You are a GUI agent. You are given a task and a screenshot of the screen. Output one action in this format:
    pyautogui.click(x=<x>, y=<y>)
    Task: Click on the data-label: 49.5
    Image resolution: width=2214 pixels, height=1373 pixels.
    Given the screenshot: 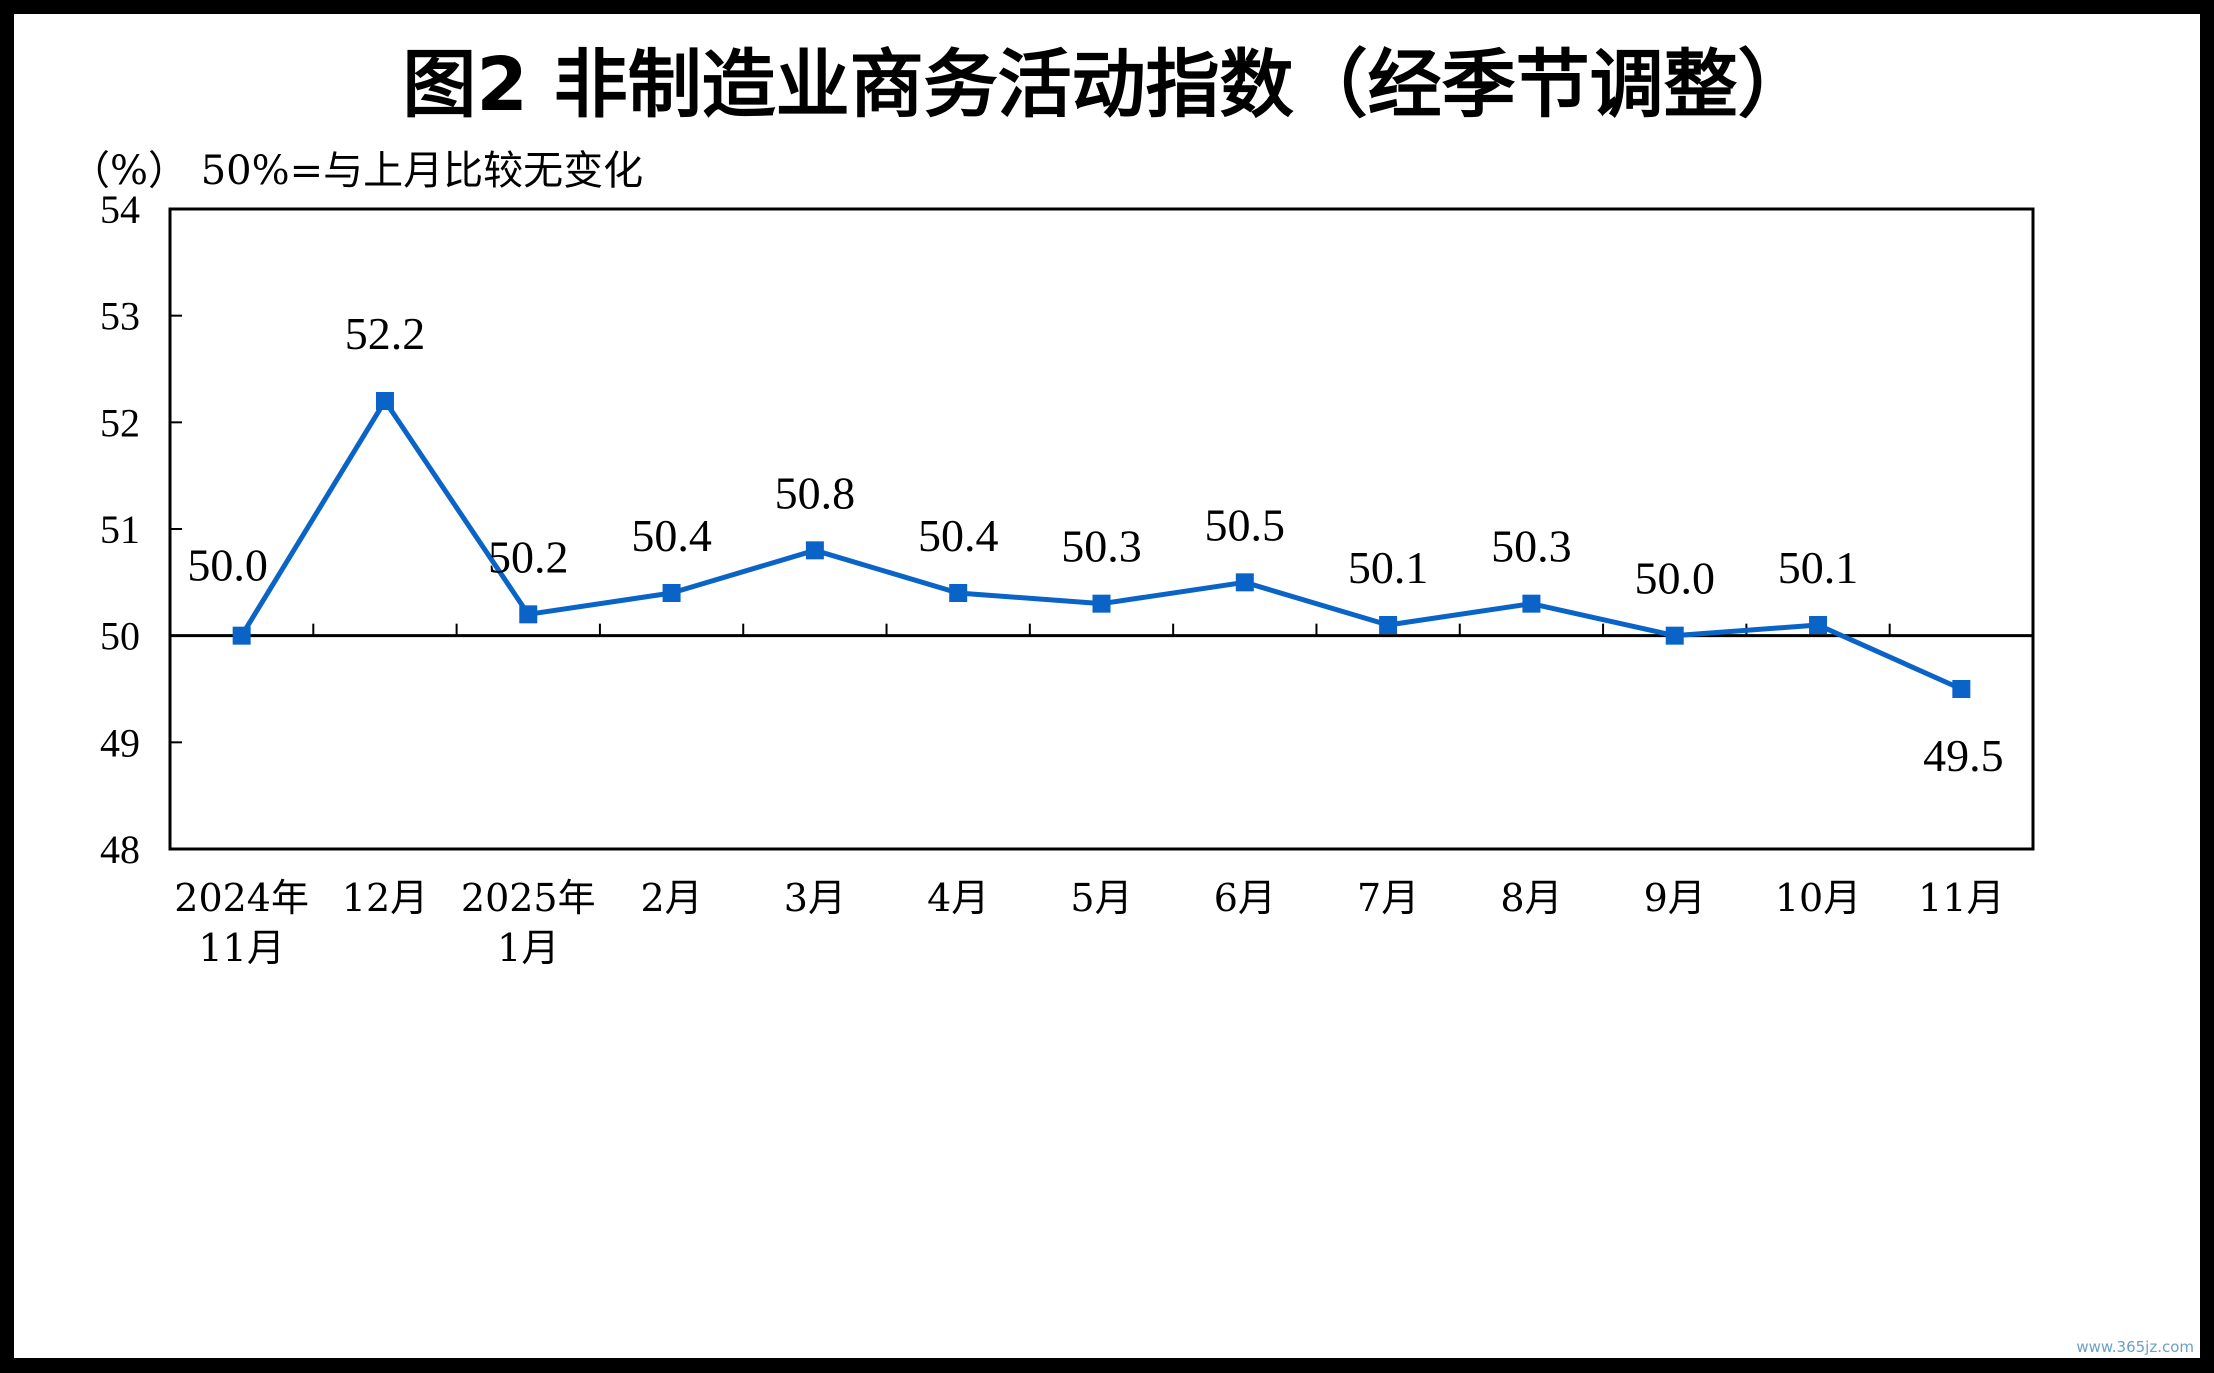 What is the action you would take?
    pyautogui.click(x=1963, y=755)
    